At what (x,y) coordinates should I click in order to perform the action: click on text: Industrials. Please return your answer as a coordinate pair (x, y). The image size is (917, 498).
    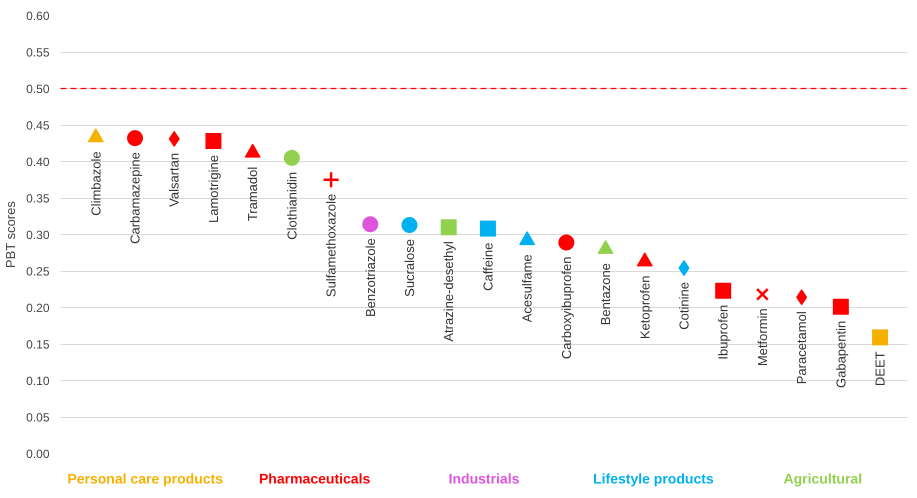
    Looking at the image, I should click on (484, 478).